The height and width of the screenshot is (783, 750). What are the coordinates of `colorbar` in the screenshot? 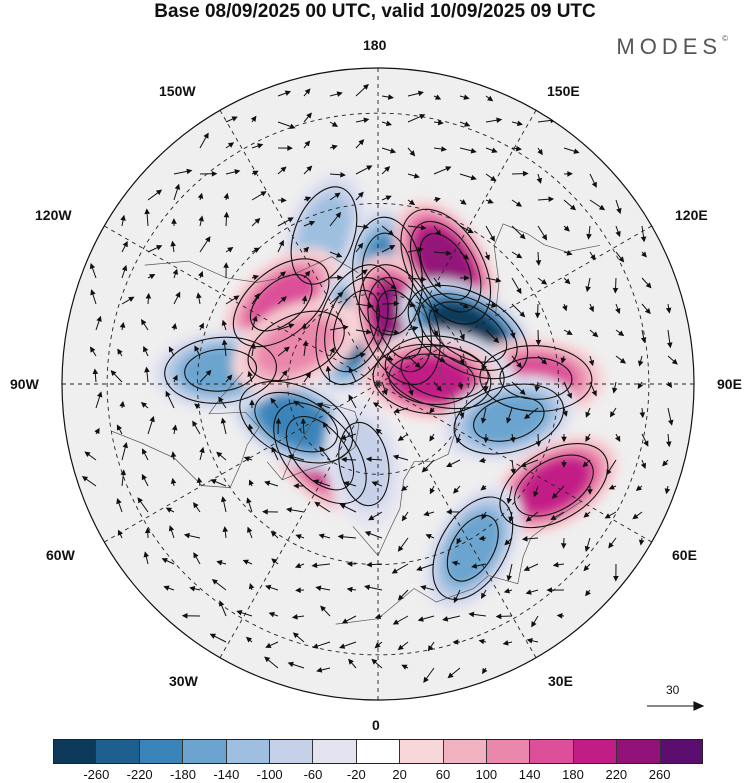 It's located at (378, 751).